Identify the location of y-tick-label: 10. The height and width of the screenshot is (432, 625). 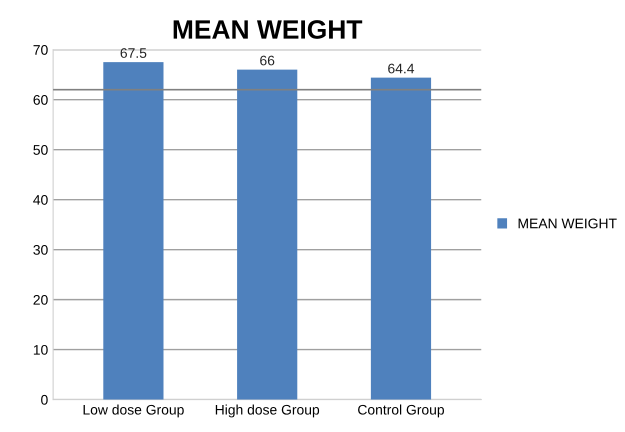
(41, 349).